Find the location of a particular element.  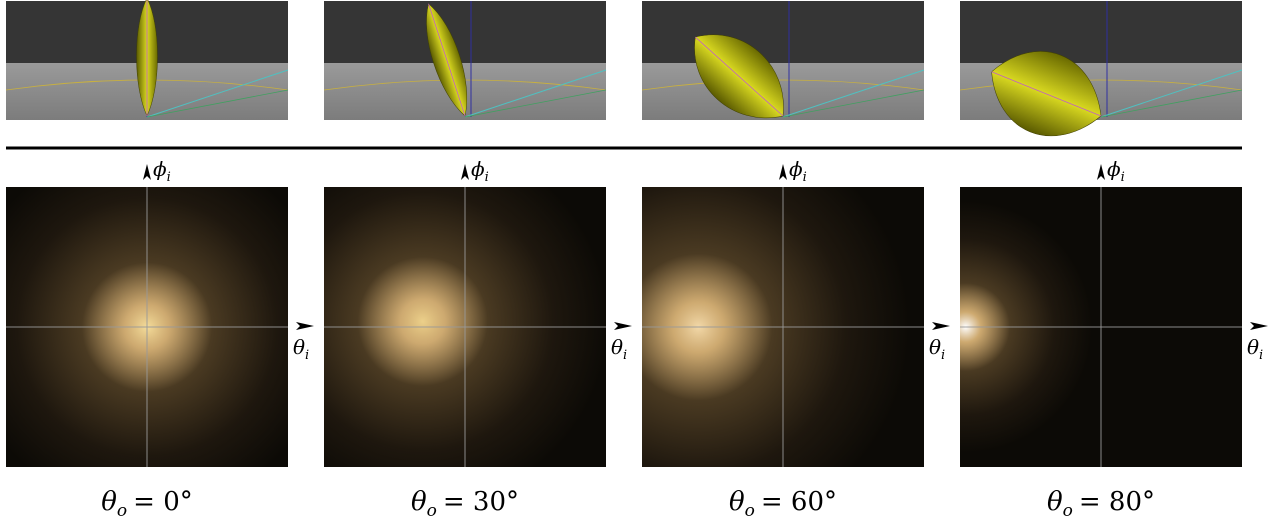

caption: θo = 30° is located at coordinates (465, 503).